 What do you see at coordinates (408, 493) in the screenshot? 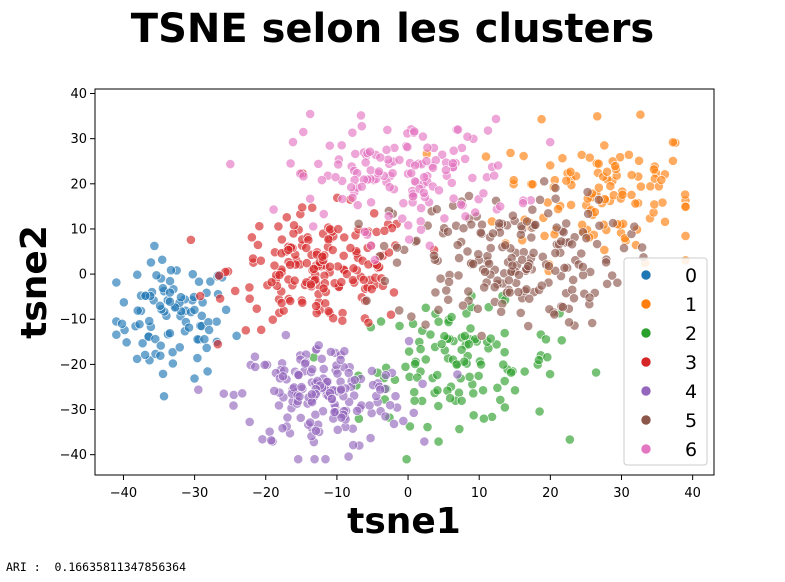
I see `x-tick-label: 0` at bounding box center [408, 493].